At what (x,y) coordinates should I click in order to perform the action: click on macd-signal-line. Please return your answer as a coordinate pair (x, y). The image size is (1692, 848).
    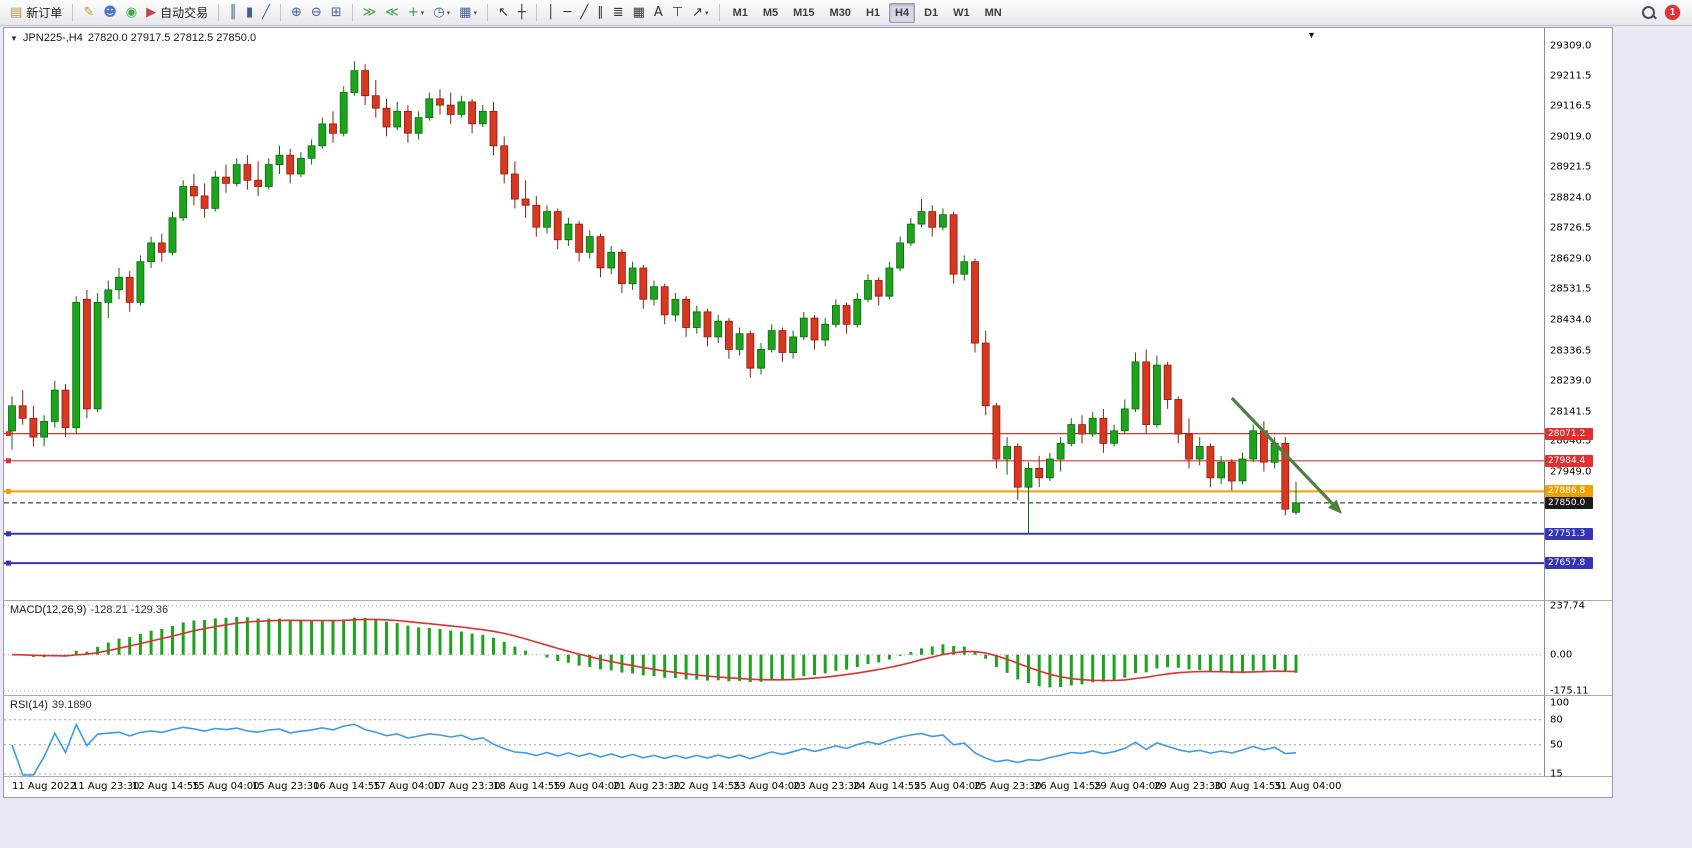
    Looking at the image, I should click on (654, 650).